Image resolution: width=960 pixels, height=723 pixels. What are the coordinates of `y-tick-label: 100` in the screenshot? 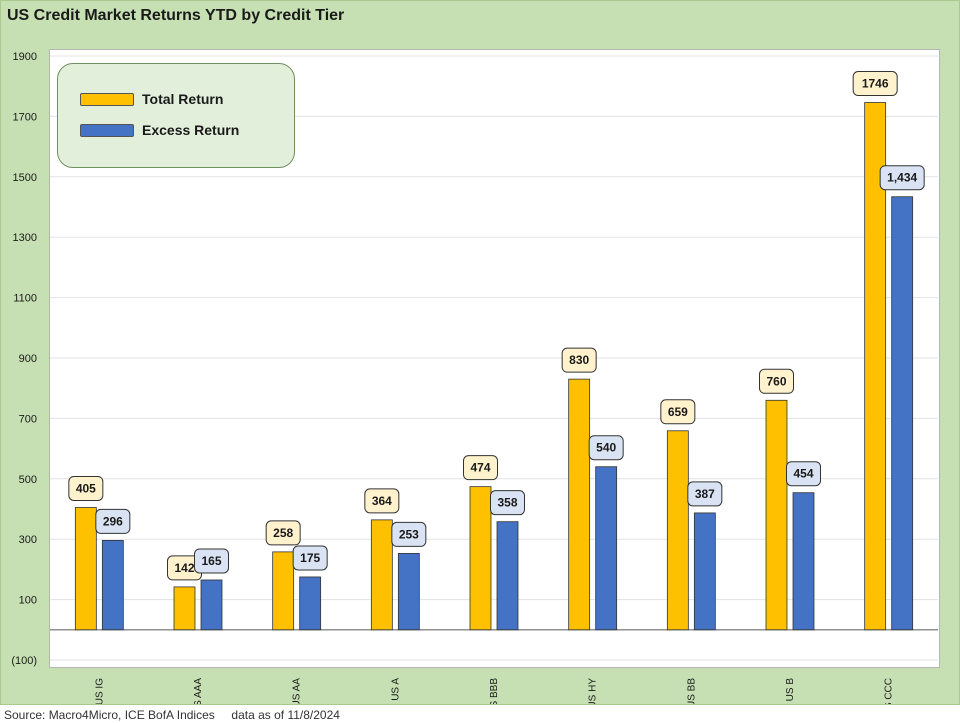 It's located at (28, 601).